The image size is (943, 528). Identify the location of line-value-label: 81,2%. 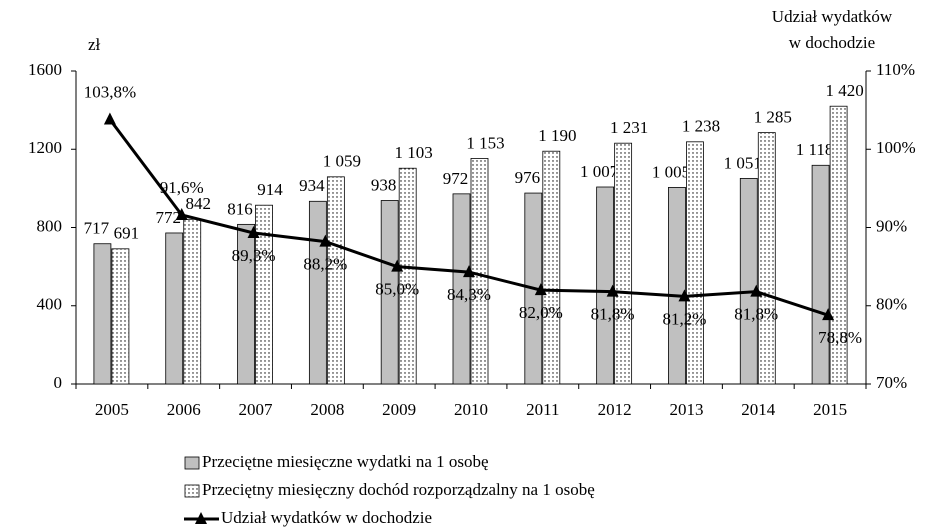
(684, 318).